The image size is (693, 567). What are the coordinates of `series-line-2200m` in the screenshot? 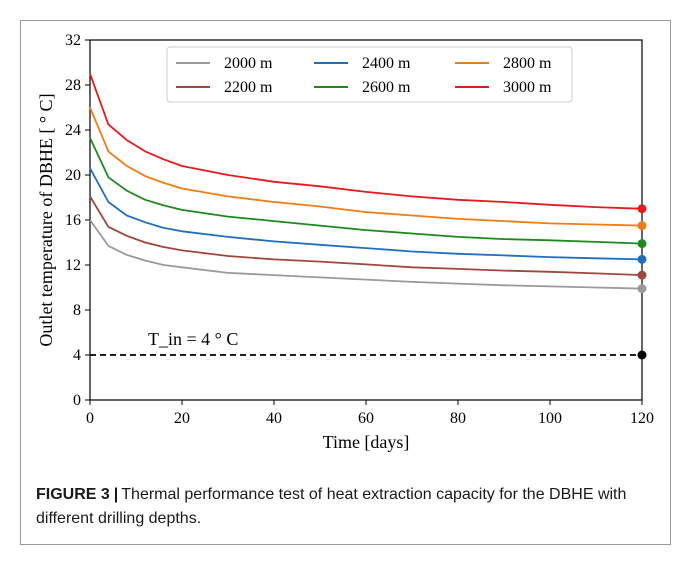 It's located at (366, 235).